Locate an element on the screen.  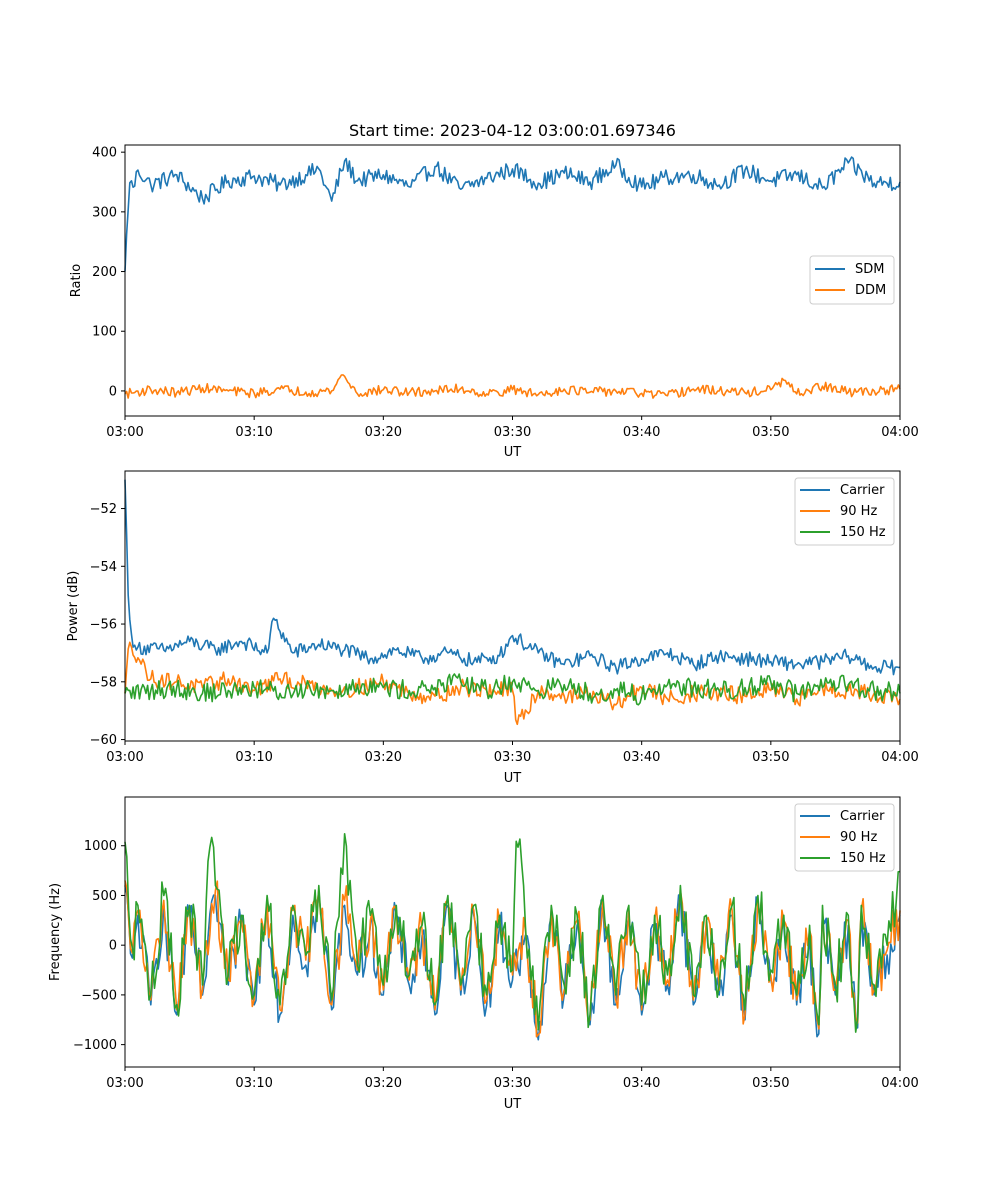
frequency-legend: Carrier 90 Hz 150 Hz is located at coordinates (844, 837).